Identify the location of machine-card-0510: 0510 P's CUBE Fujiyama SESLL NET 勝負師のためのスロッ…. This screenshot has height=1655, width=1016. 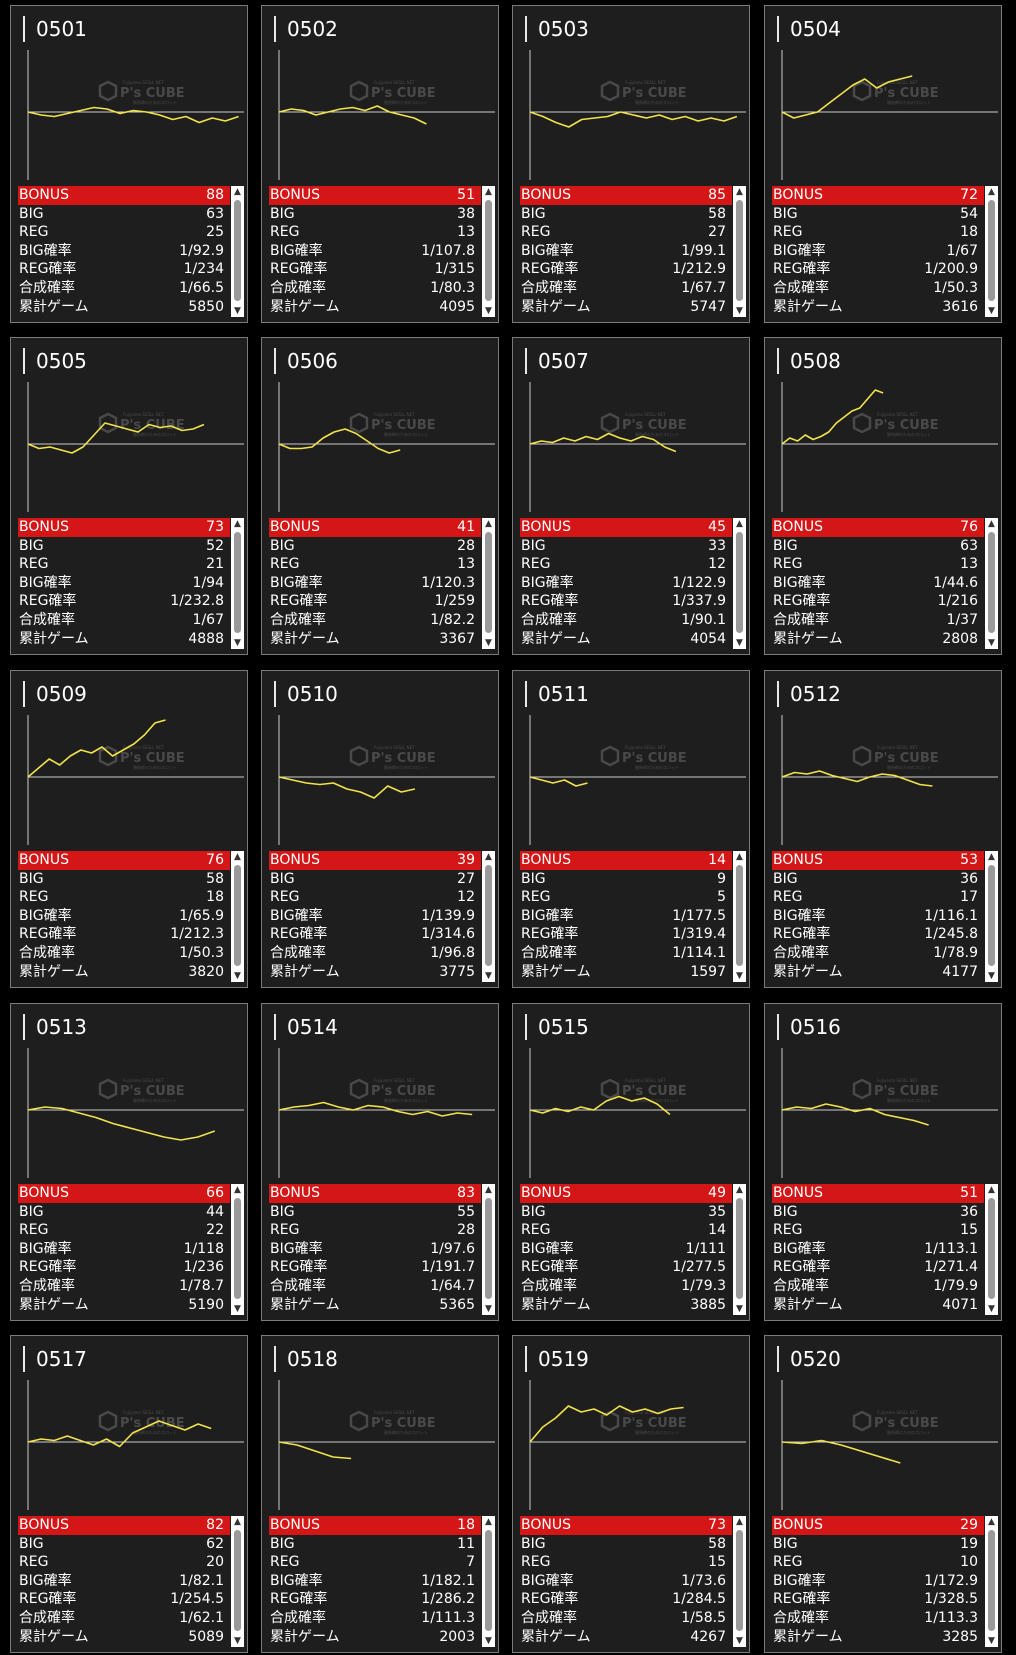
(380, 829).